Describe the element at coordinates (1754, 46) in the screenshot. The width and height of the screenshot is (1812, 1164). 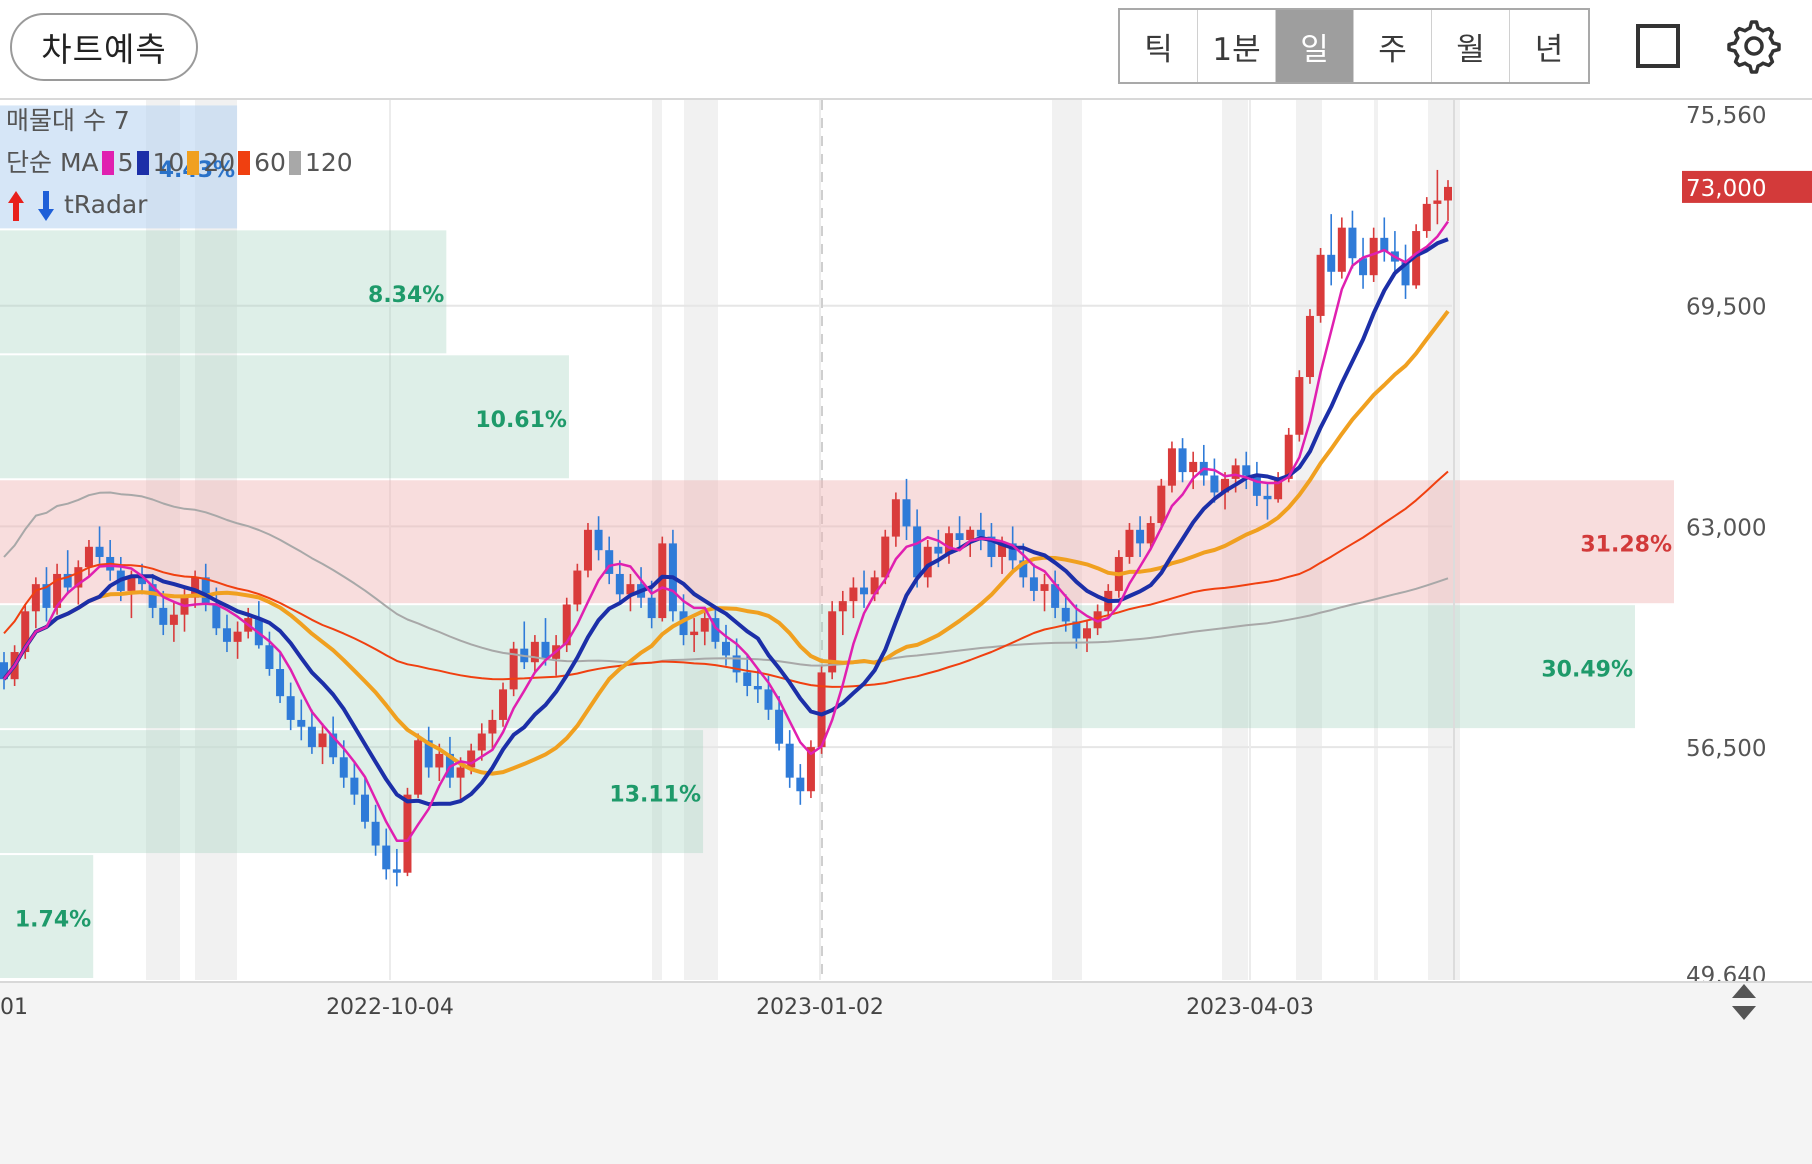
I see `gear-icon` at that location.